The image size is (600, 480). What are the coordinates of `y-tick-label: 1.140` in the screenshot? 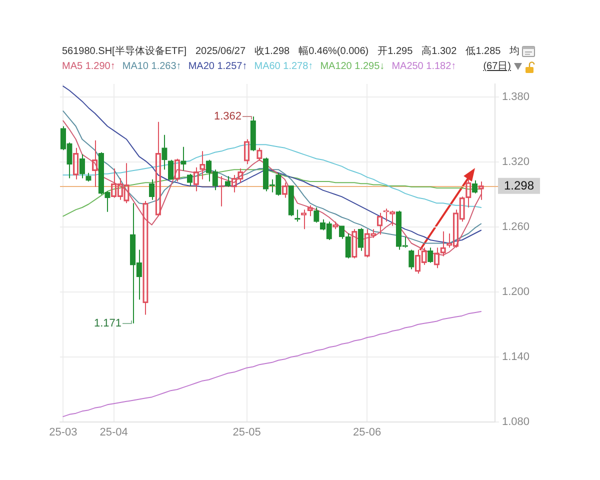 It's located at (516, 357).